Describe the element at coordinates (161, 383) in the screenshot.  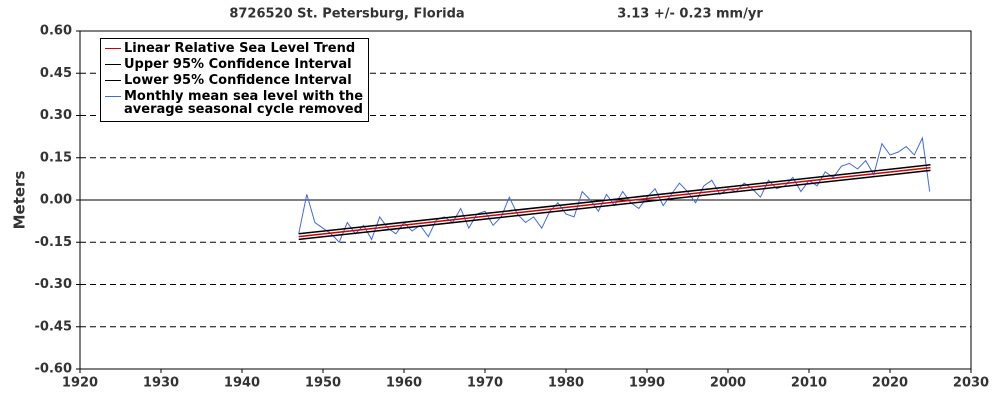
I see `x-tick-label: 1930` at that location.